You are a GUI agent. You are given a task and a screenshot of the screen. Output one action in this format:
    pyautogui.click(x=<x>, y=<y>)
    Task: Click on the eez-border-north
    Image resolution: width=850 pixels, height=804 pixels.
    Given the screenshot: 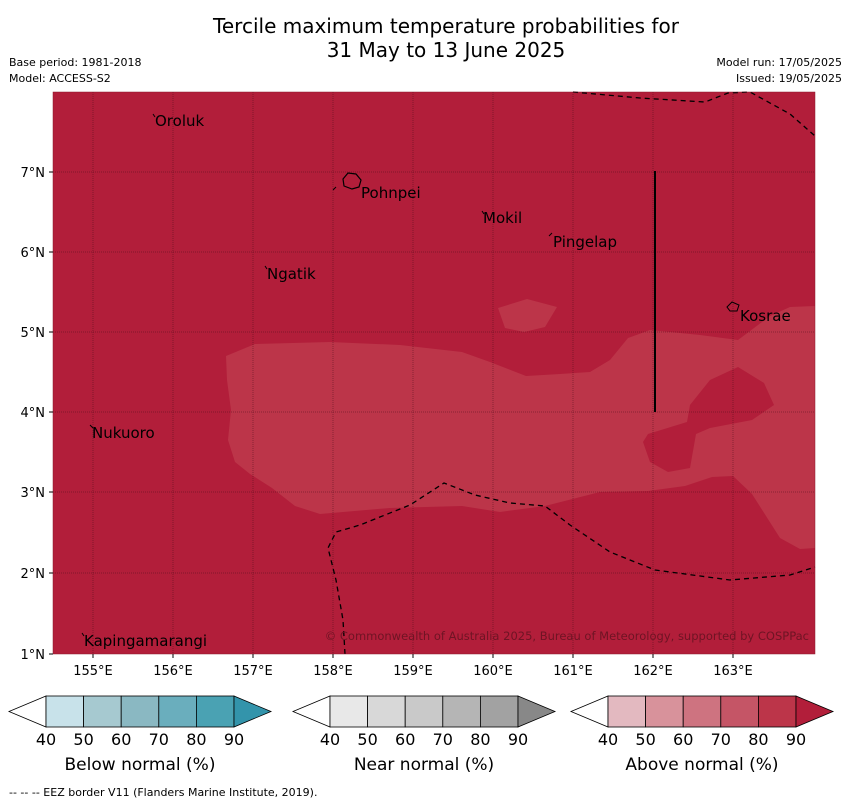 What is the action you would take?
    pyautogui.click(x=694, y=114)
    